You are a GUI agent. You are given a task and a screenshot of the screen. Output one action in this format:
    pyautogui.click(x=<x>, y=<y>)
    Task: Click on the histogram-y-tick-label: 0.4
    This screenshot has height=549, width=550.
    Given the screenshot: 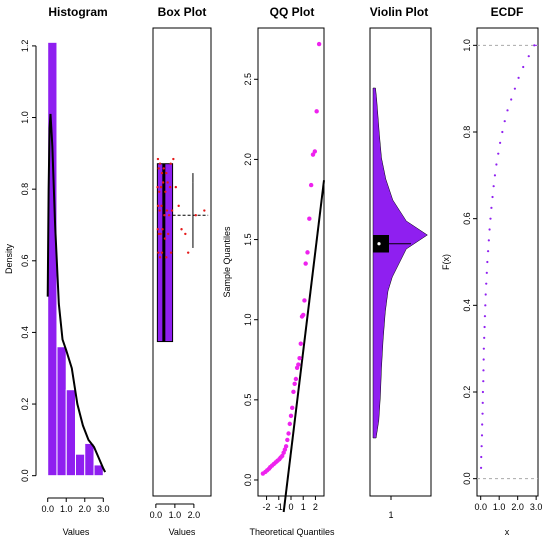 What is the action you would take?
    pyautogui.click(x=25, y=332)
    